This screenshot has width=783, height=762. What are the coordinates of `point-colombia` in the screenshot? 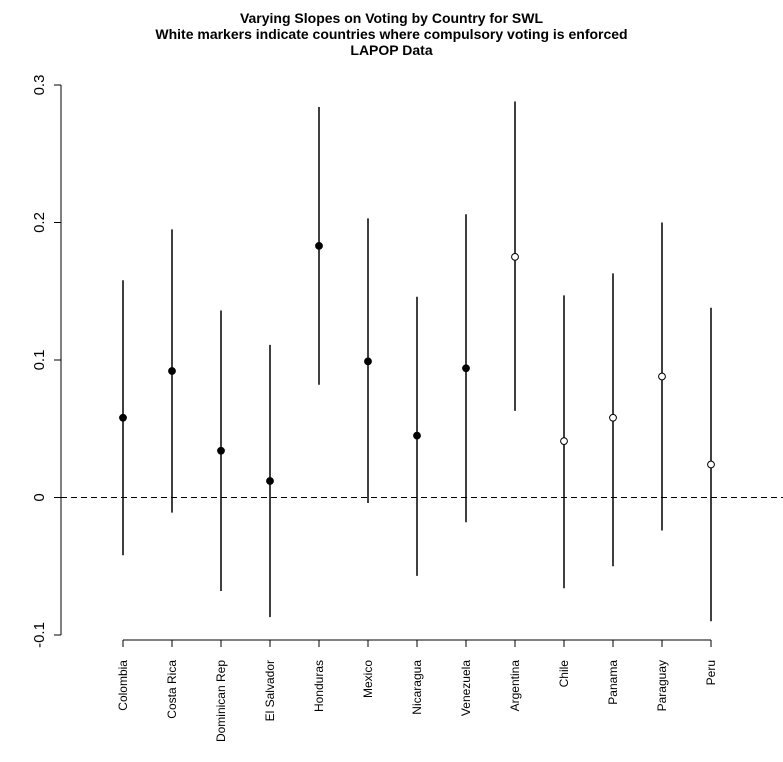 It's located at (123, 417).